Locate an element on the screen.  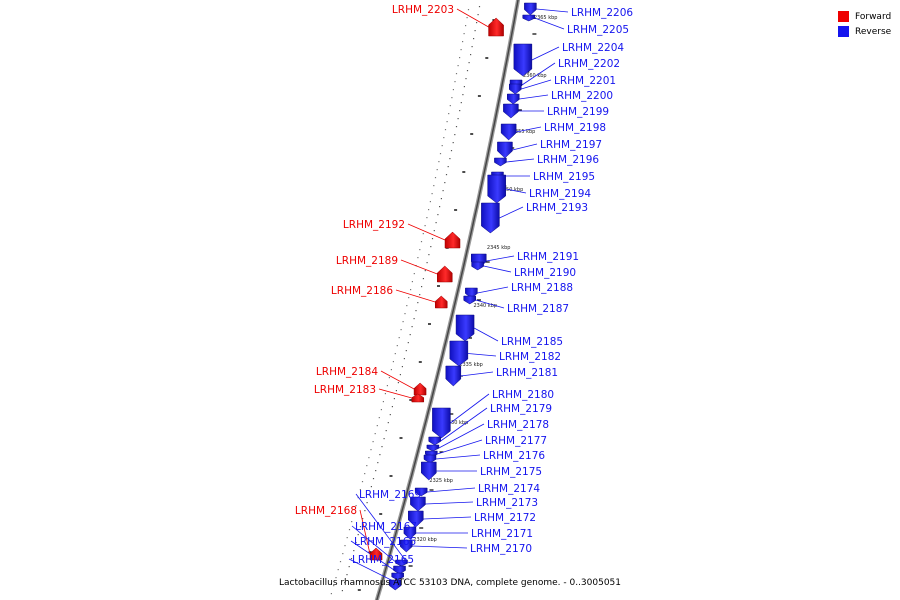
gene-lrhm-2182-arrow is located at coordinates (459, 353).